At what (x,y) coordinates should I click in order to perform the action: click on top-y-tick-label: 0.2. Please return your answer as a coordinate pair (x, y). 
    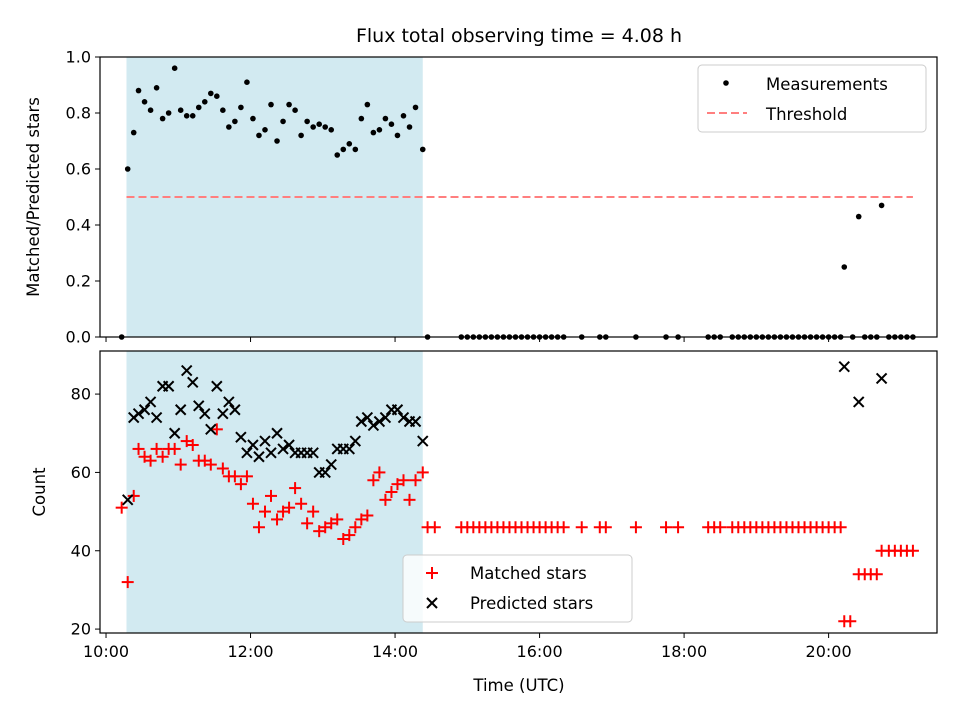
    Looking at the image, I should click on (78, 281).